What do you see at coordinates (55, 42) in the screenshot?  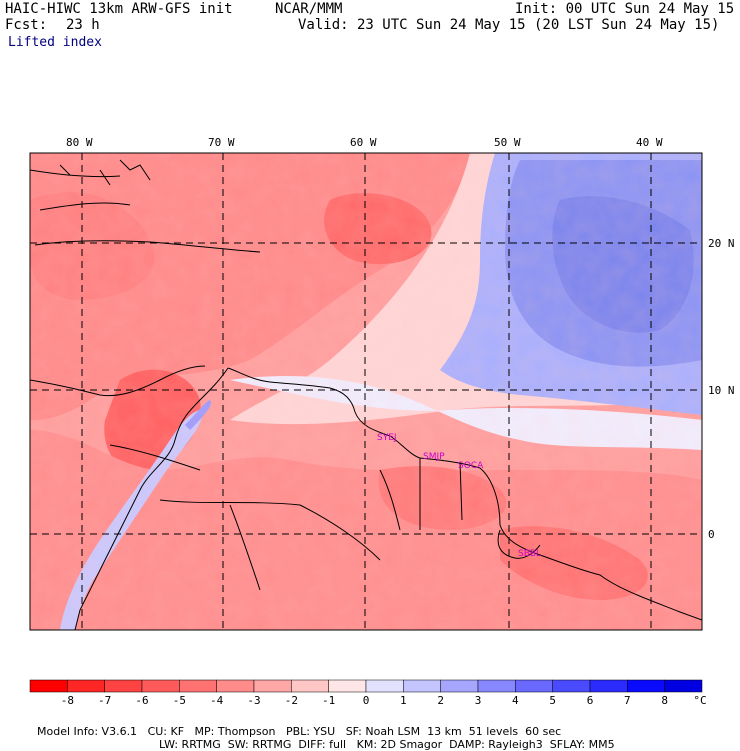 I see `field-name: Lifted index` at bounding box center [55, 42].